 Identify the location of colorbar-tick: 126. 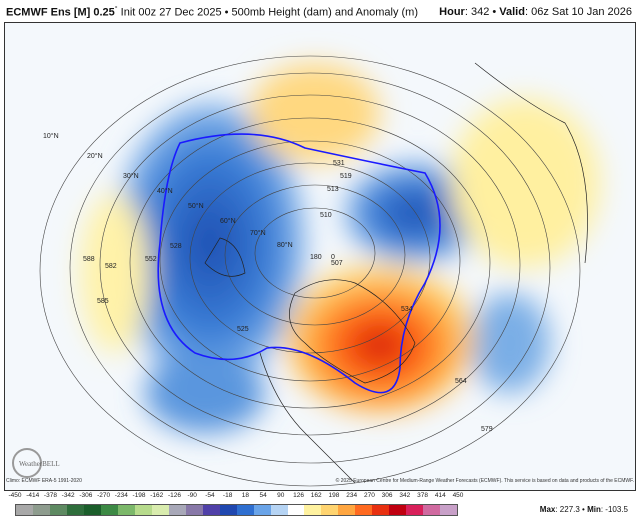
(298, 495).